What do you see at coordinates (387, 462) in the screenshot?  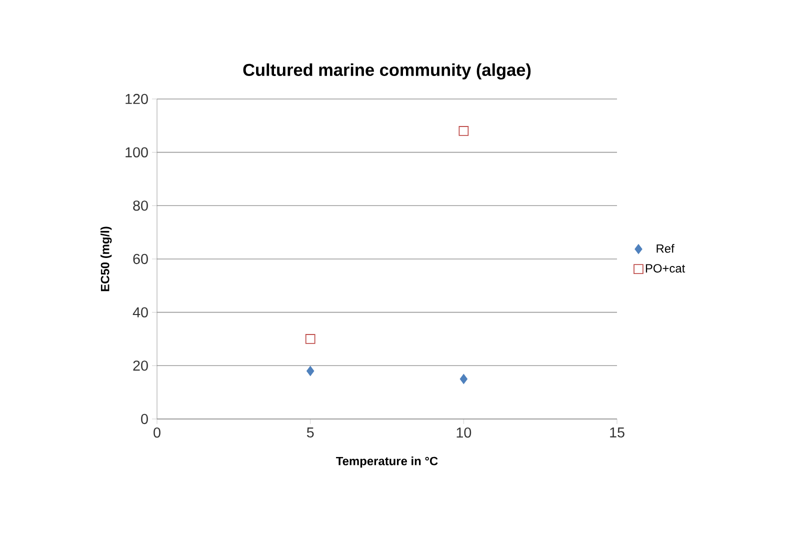 I see `x-axis-title: Temperature in °C` at bounding box center [387, 462].